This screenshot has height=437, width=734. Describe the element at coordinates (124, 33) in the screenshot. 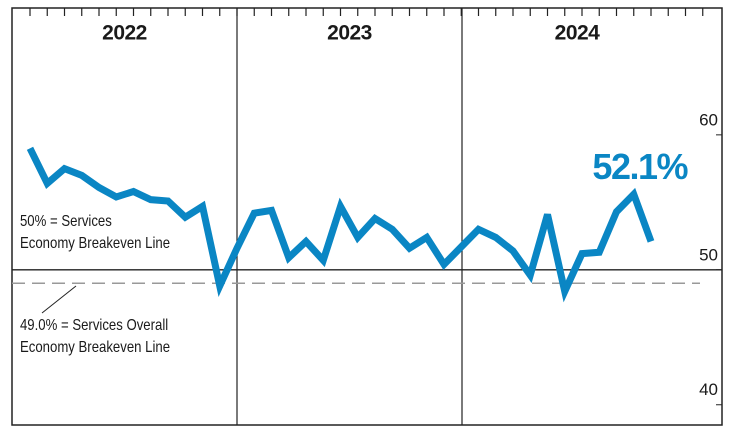

I see `period-label: 2022` at that location.